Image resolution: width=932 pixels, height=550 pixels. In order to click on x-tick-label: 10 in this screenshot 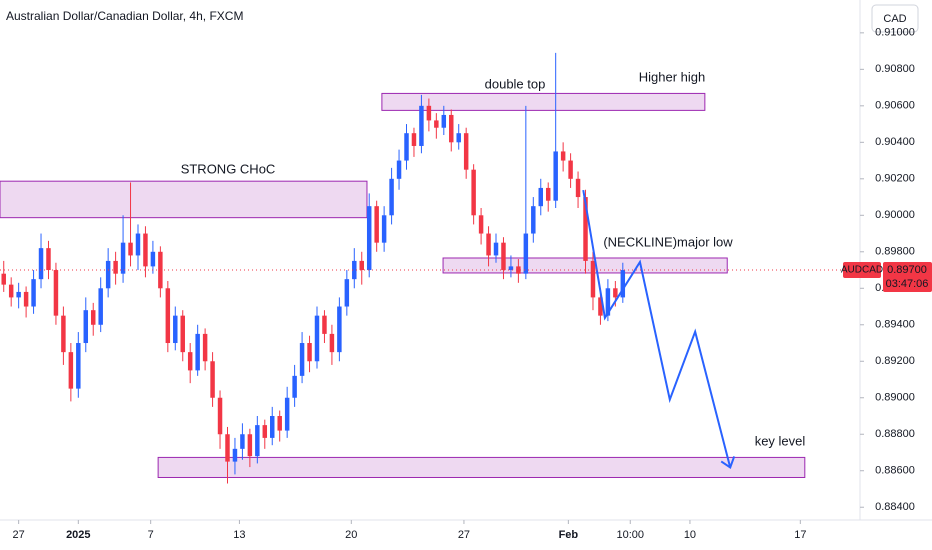, I will do `click(690, 535)`.